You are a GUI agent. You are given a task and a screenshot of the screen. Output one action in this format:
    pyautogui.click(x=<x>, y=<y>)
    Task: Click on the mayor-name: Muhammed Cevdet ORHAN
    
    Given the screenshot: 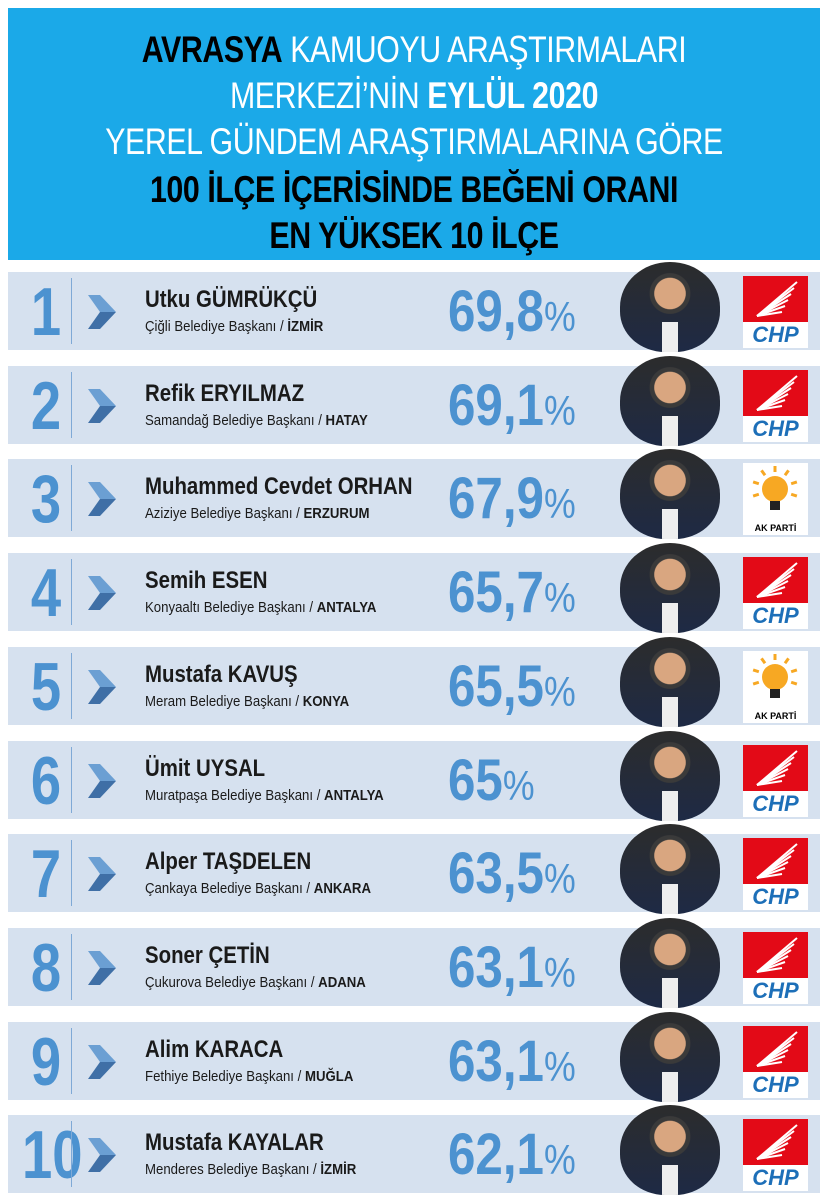 What is the action you would take?
    pyautogui.click(x=279, y=487)
    